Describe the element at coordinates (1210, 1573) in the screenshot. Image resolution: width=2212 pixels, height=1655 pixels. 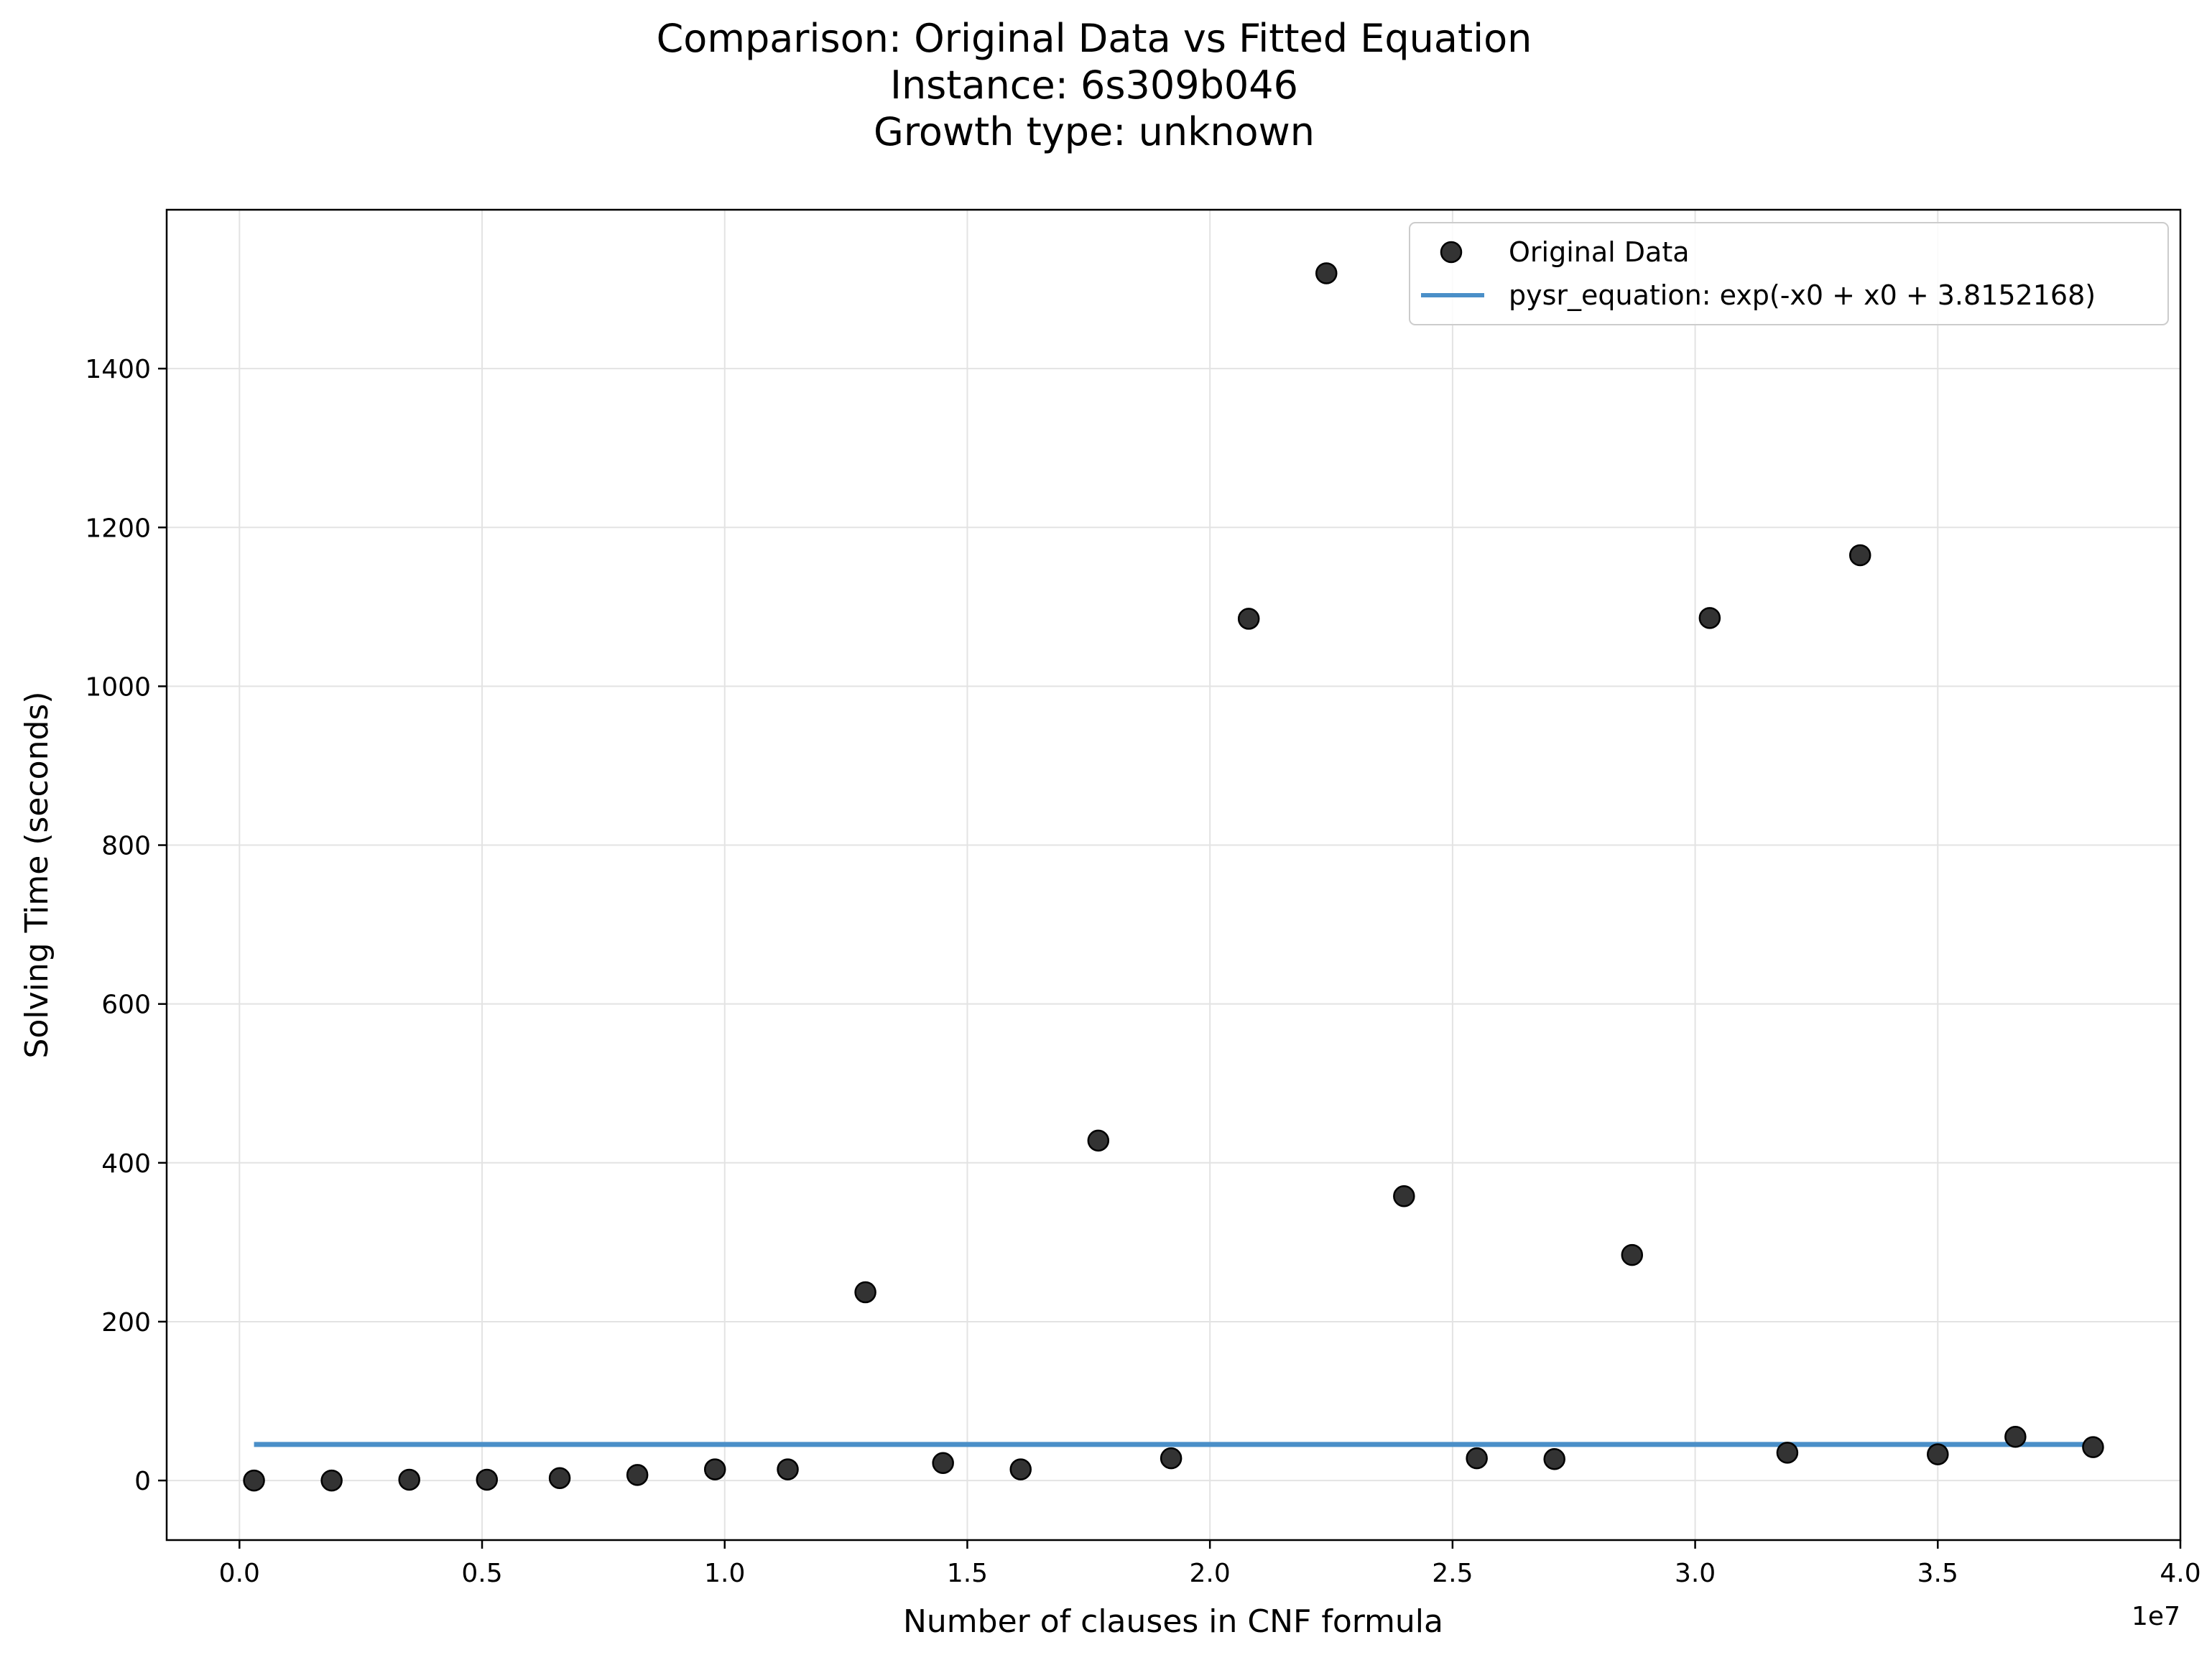
I see `x-tick-label: 2.0` at that location.